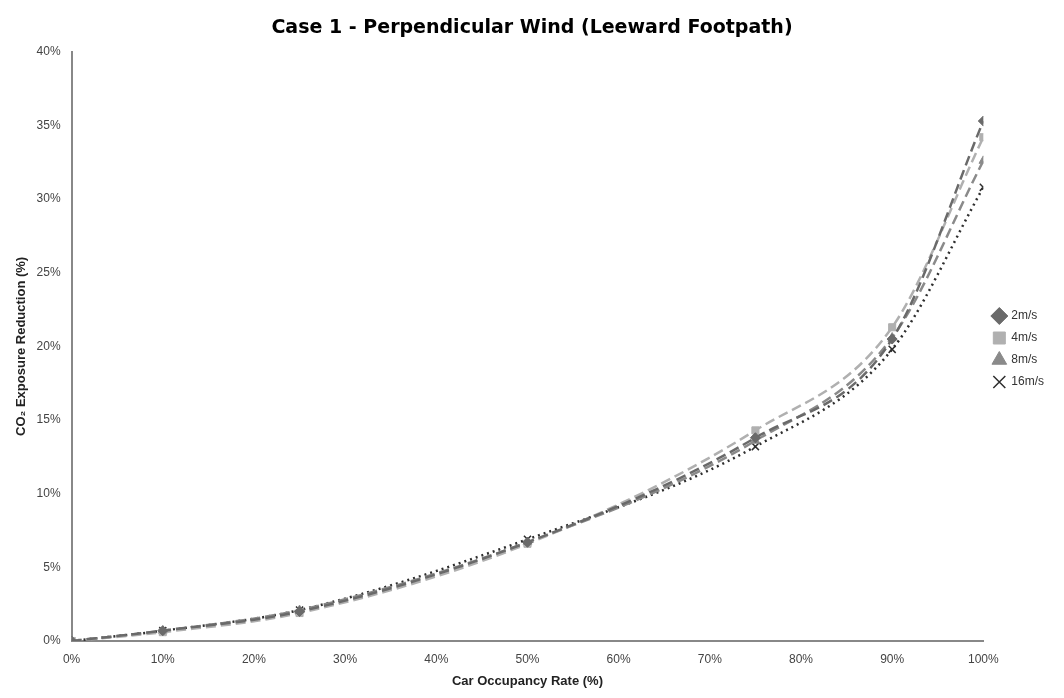 Image resolution: width=1064 pixels, height=698 pixels. What do you see at coordinates (892, 658) in the screenshot?
I see `x-tick-label: 90%` at bounding box center [892, 658].